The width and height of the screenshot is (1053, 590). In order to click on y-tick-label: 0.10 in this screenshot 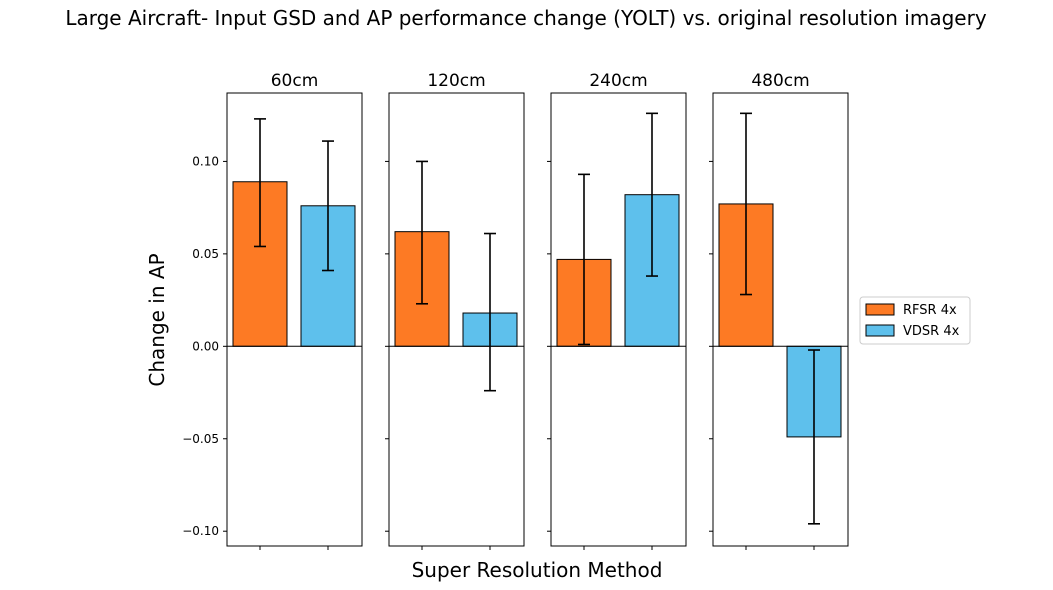, I will do `click(205, 161)`.